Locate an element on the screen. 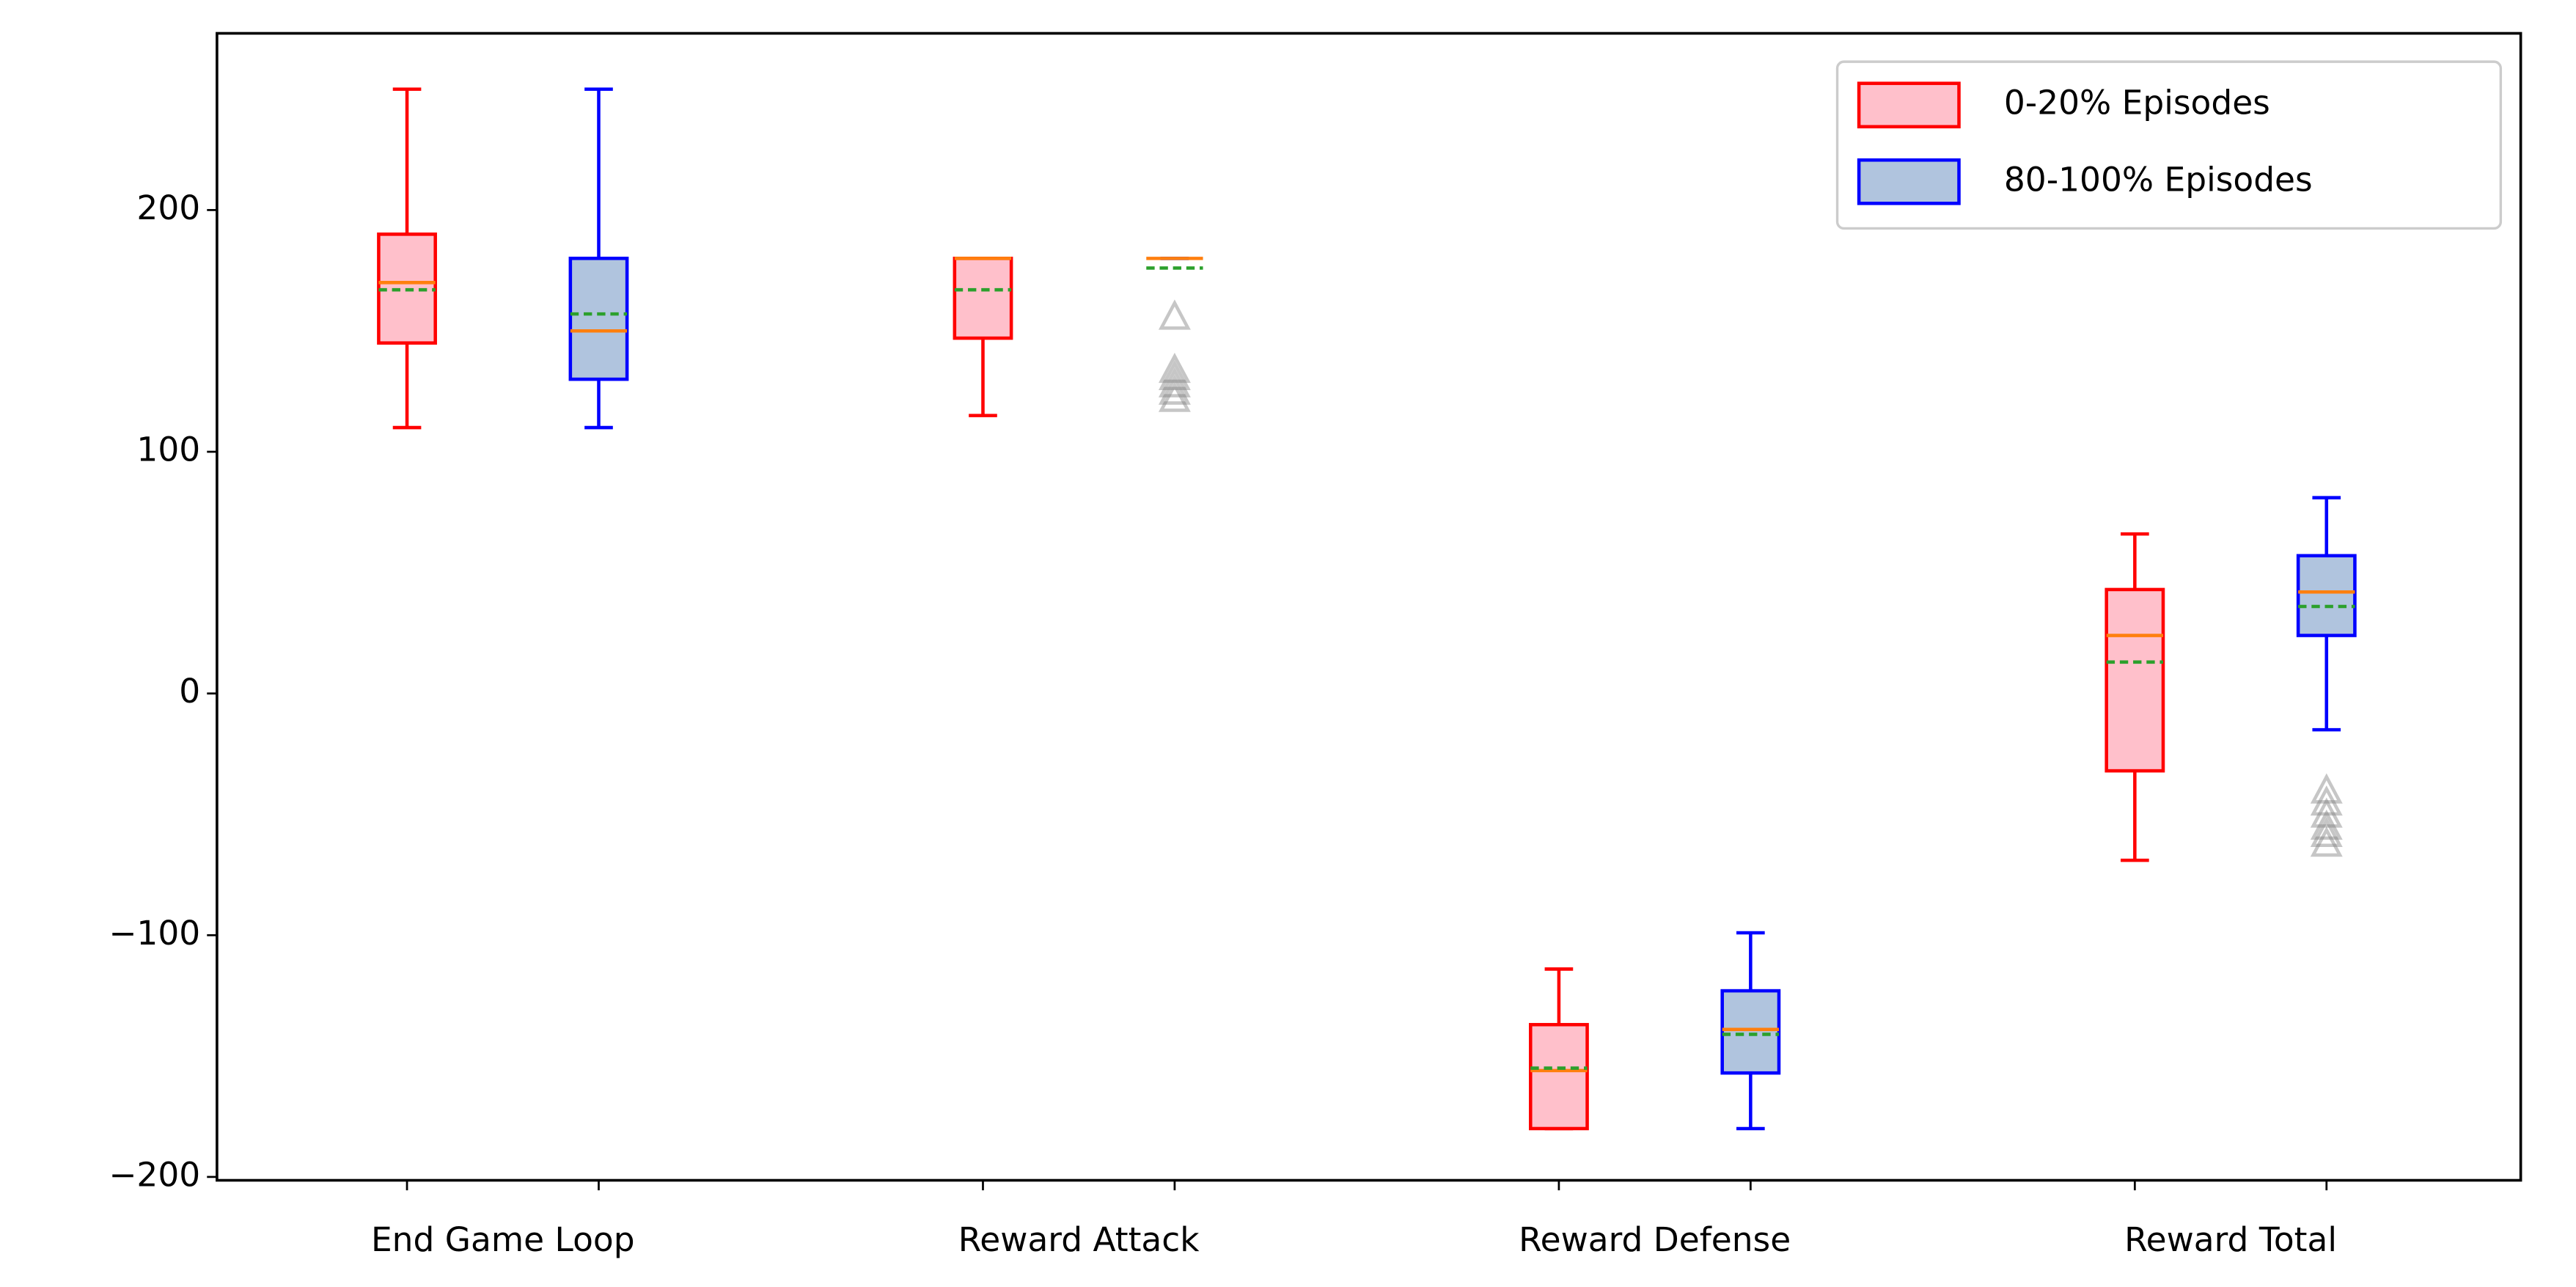 The width and height of the screenshot is (2576, 1287). y-tick-label: −200 is located at coordinates (155, 1174).